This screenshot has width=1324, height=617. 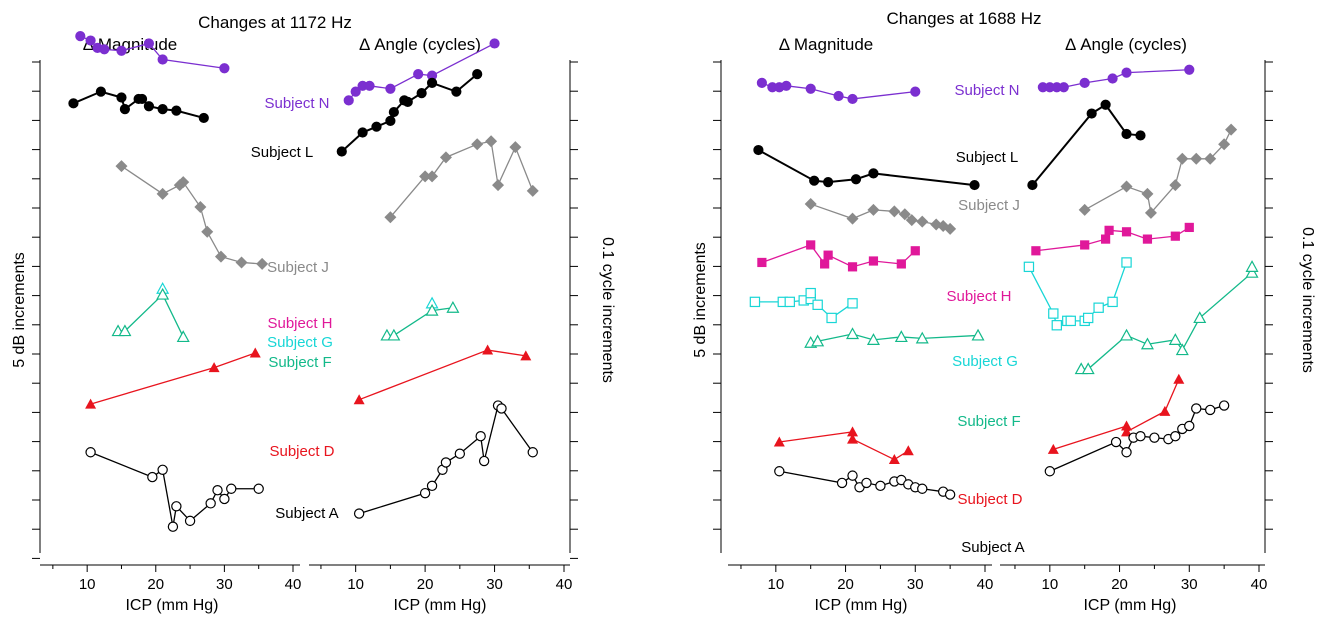 I want to click on subject-label-h: Subject H, so click(x=978, y=296).